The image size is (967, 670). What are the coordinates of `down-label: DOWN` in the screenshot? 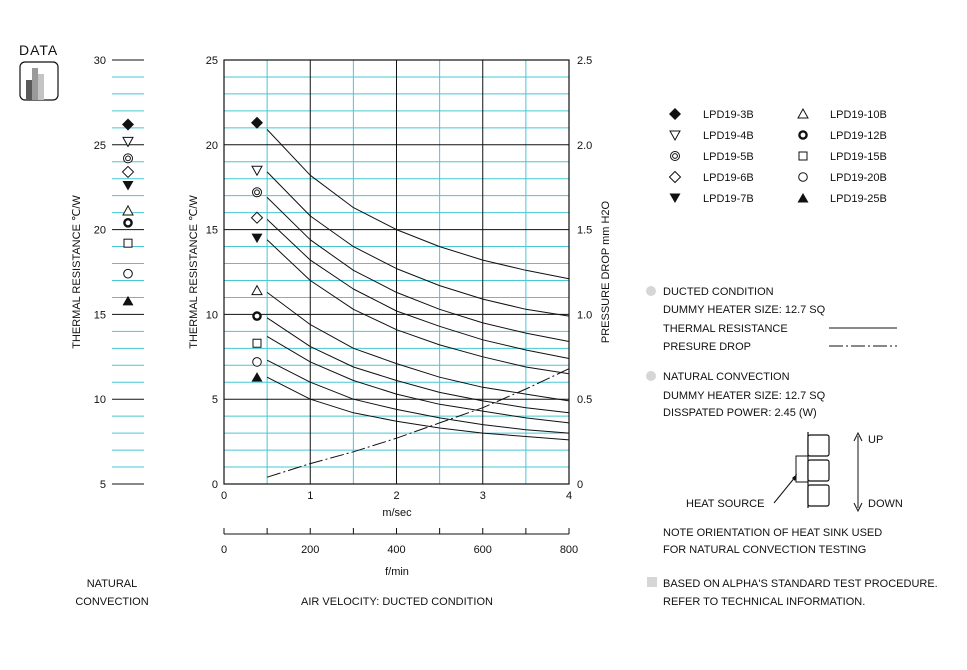 It's located at (885, 504).